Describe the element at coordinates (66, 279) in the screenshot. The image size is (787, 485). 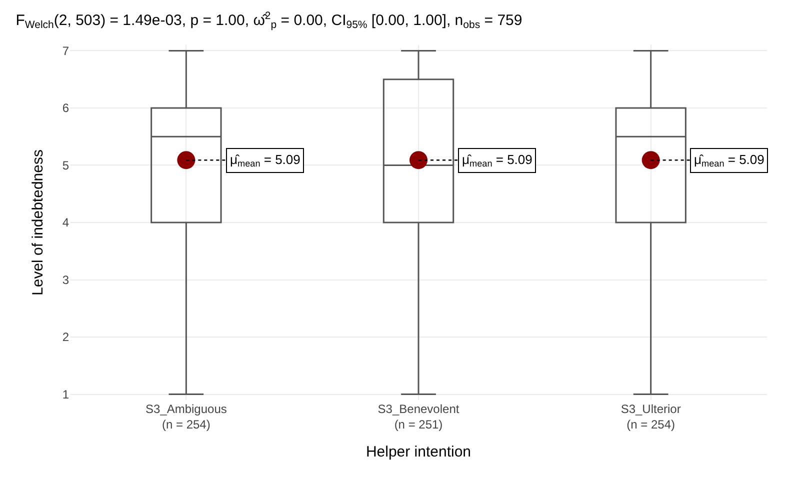
I see `y-tick-label: 3` at that location.